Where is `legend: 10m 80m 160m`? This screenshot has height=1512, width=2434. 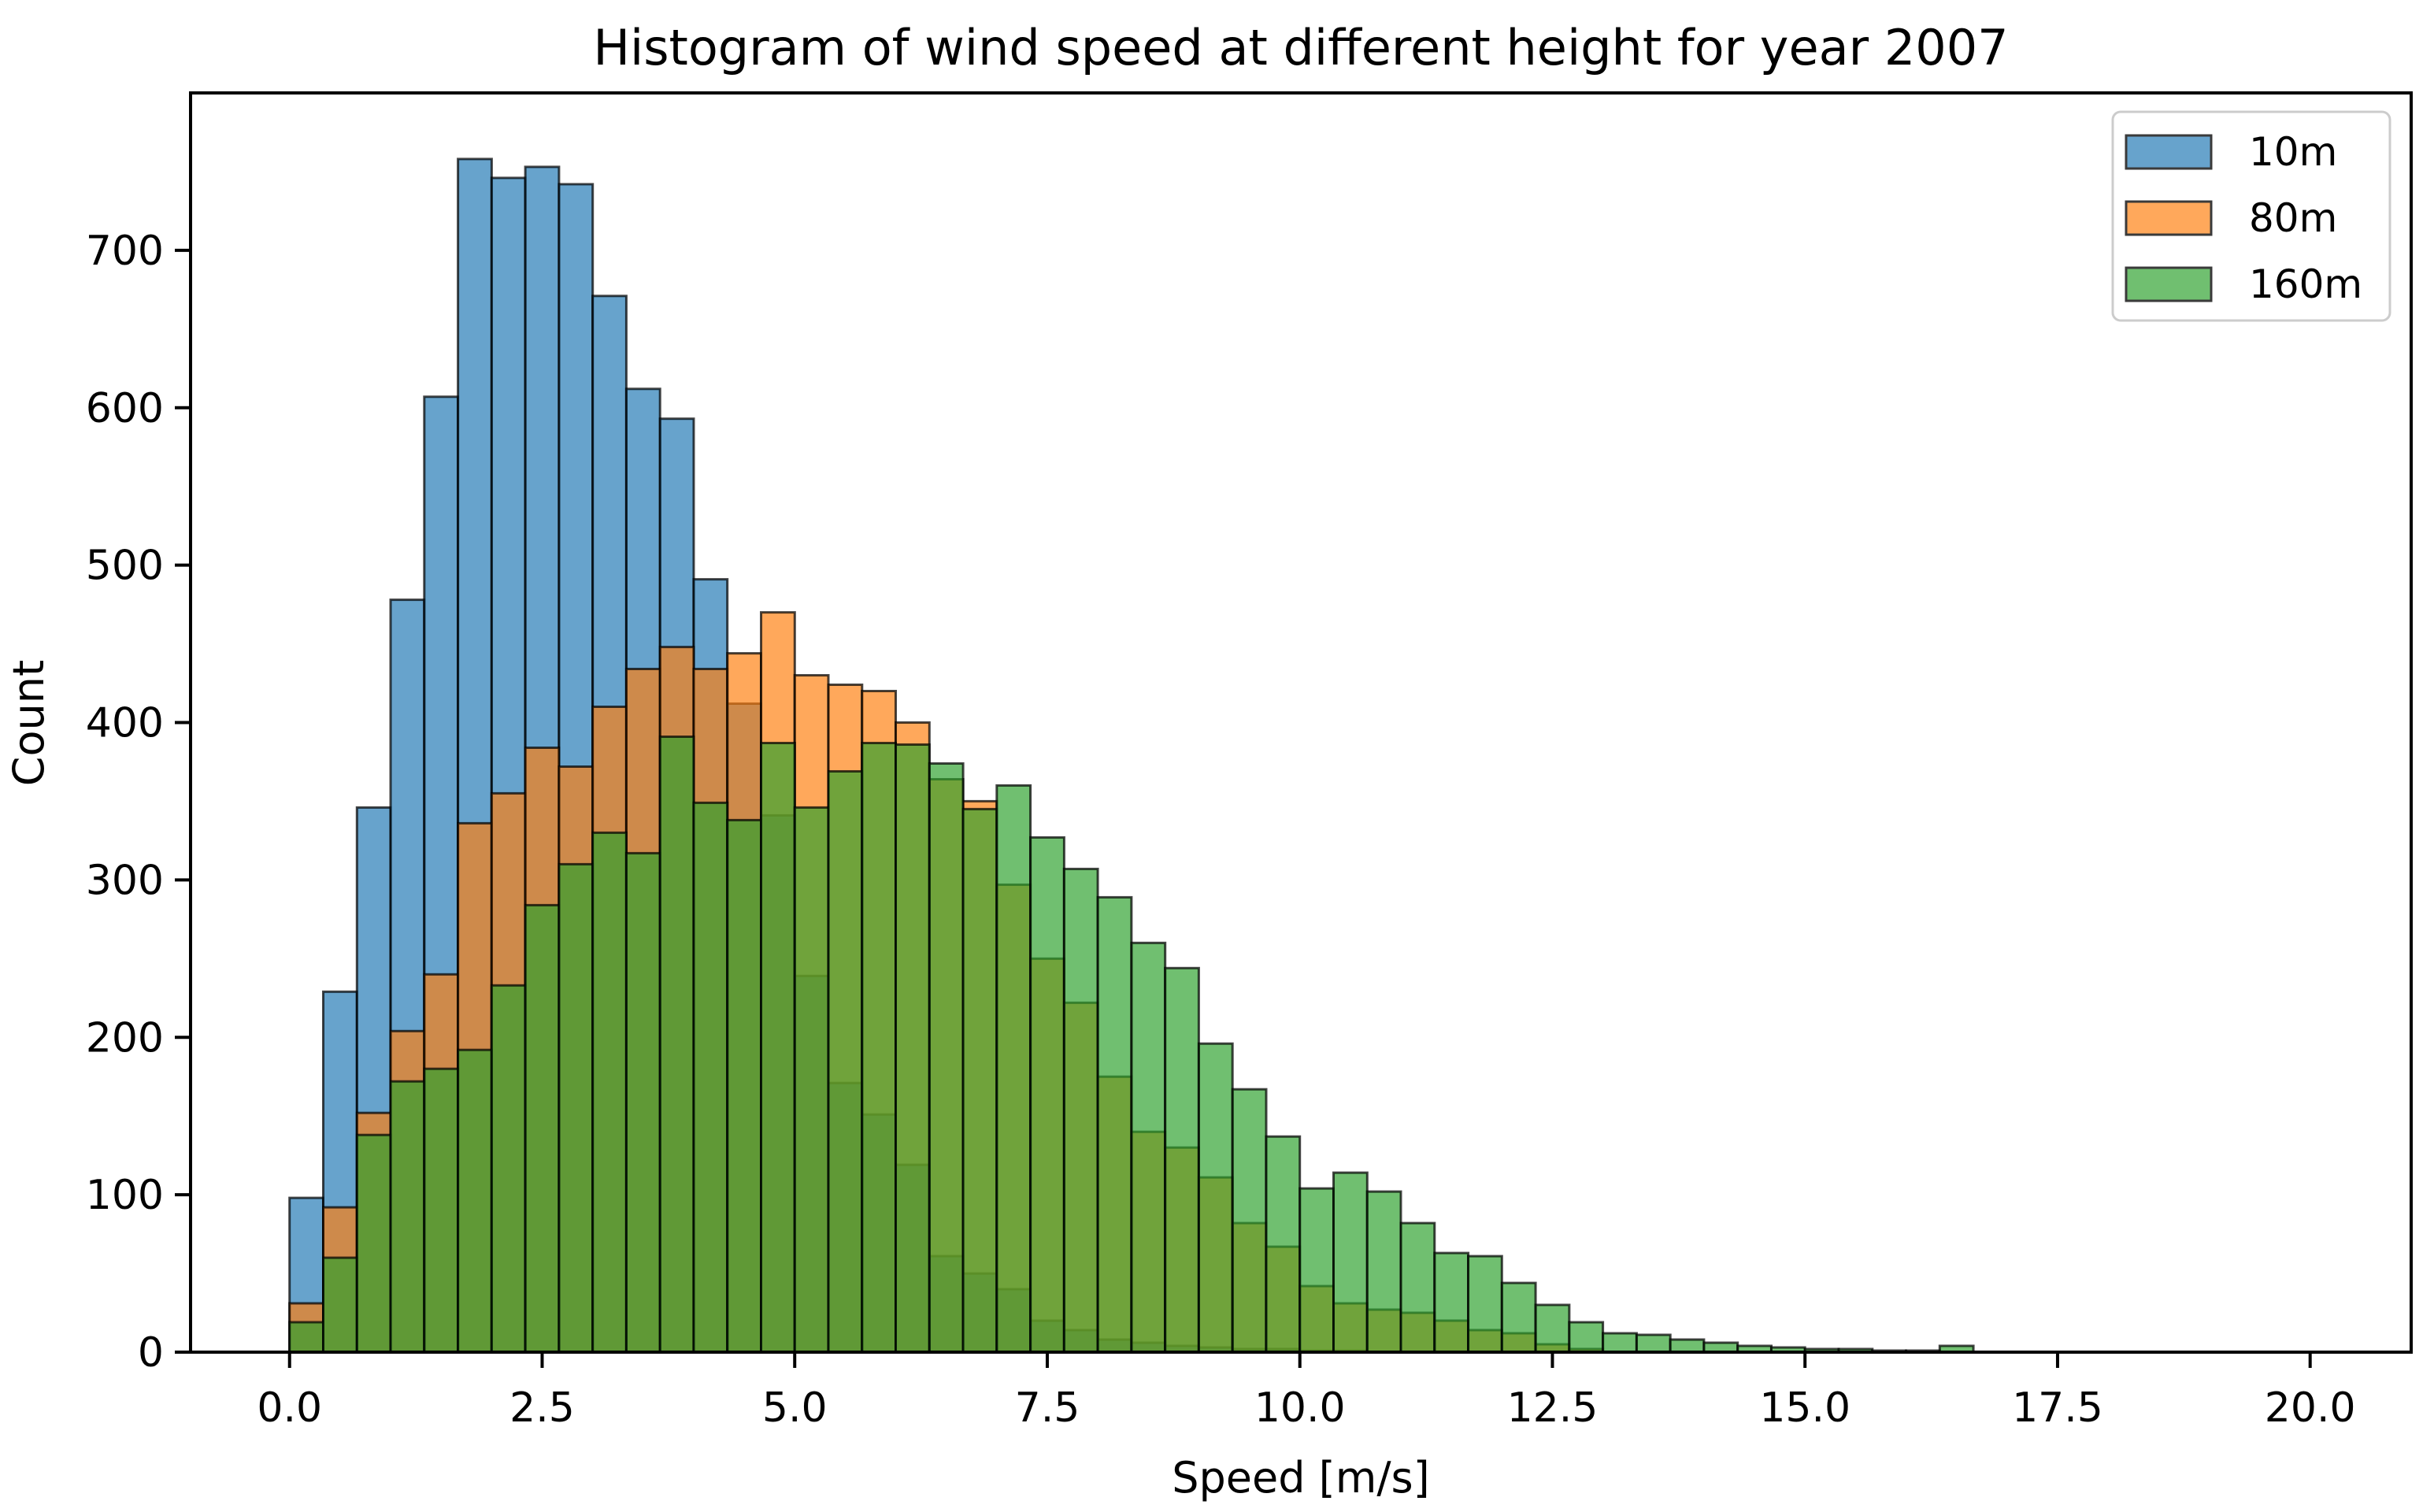 legend: 10m 80m 160m is located at coordinates (2251, 216).